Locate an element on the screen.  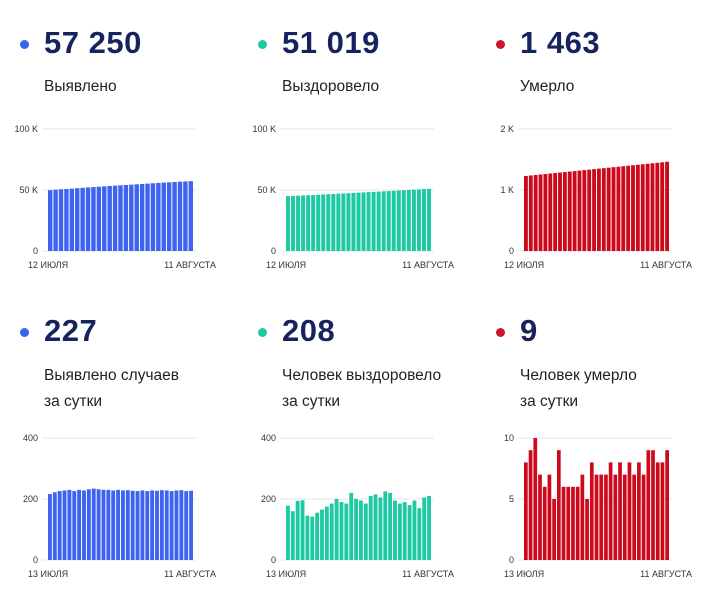
daily-recovered-chart: 400 200 0 13 ИЮЛЯ 11 АВГУСТА is located at coordinates (357, 506).